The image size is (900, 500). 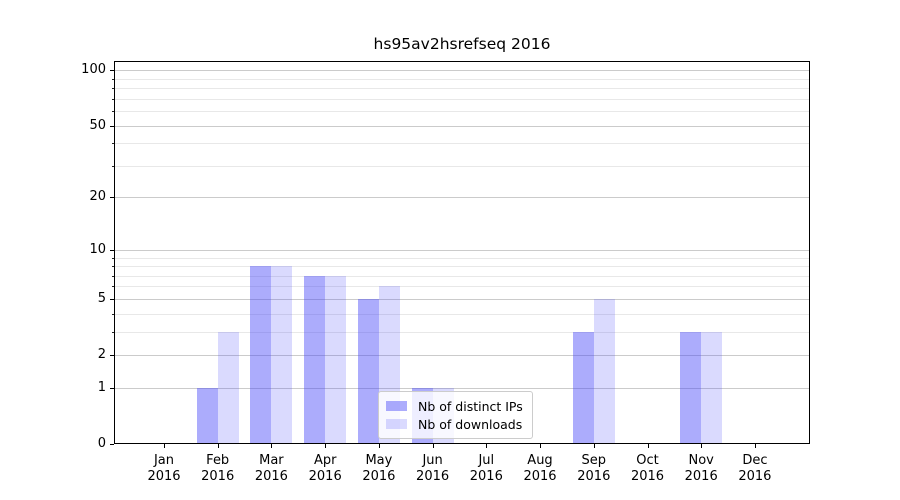 I want to click on y-tick-label: 100, so click(x=93, y=70).